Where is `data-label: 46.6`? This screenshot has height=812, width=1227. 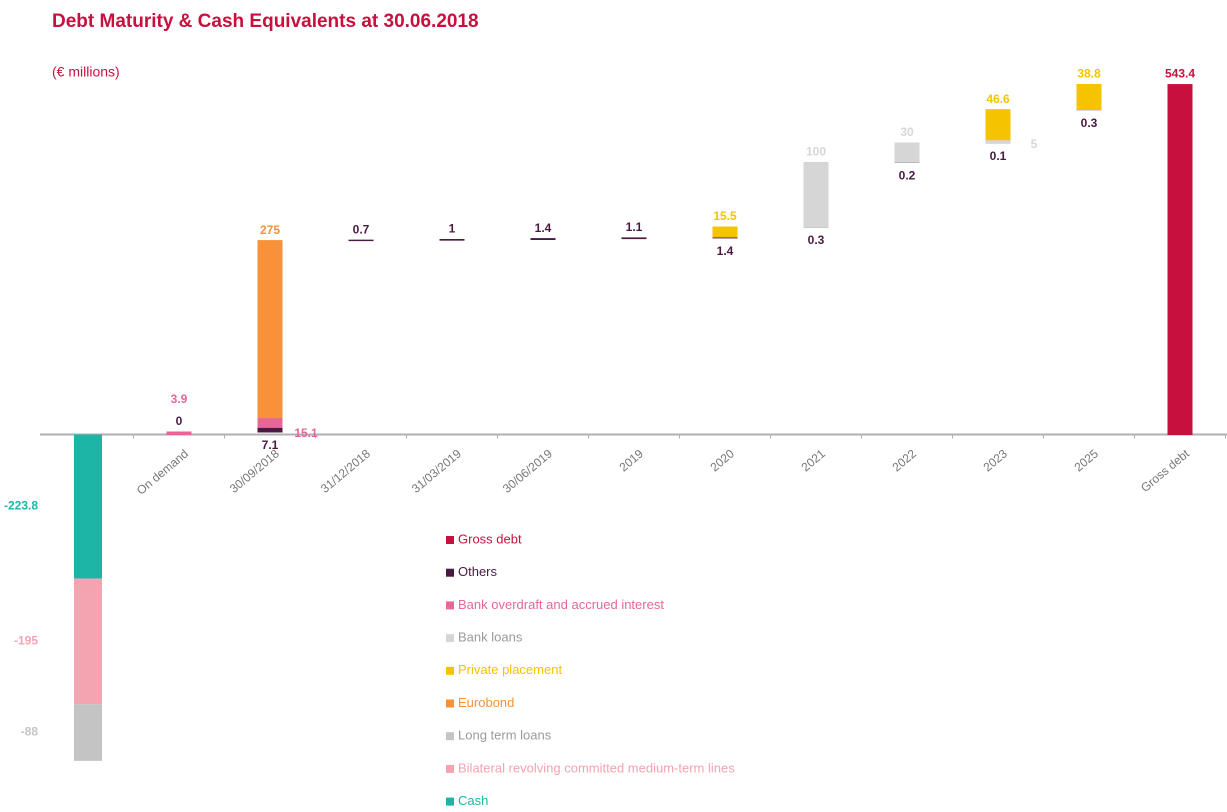
data-label: 46.6 is located at coordinates (998, 99).